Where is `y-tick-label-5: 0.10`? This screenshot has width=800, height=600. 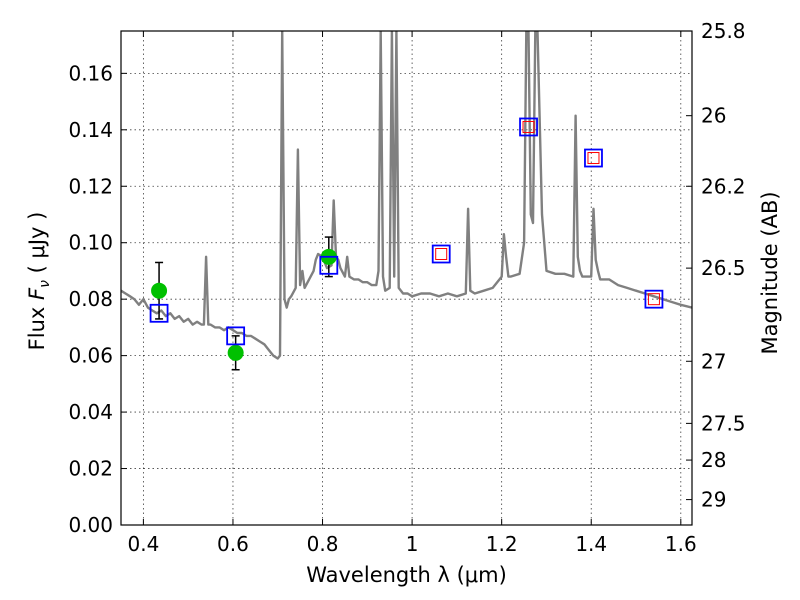 y-tick-label-5: 0.10 is located at coordinates (90, 243).